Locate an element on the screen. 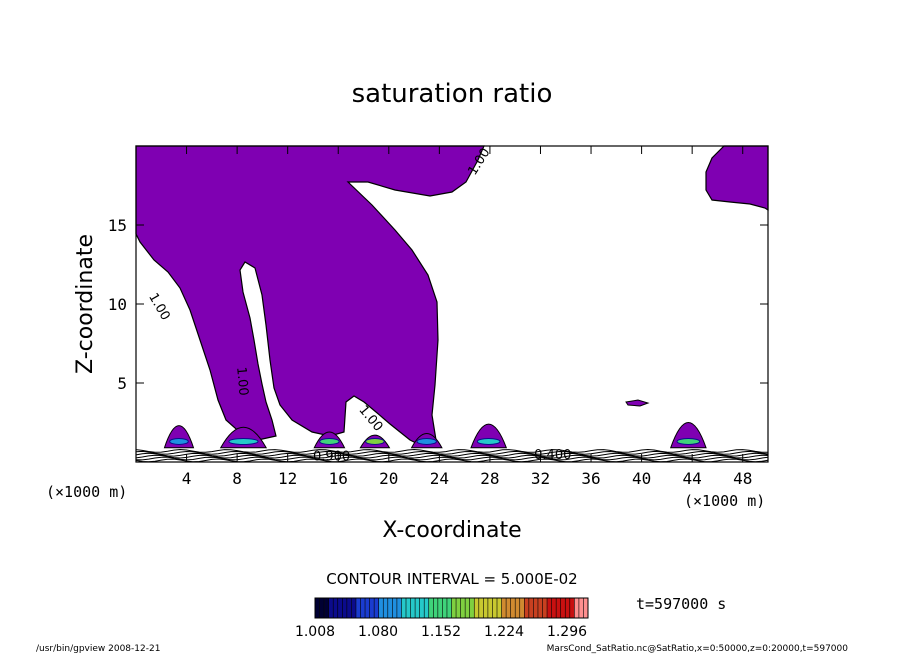 This screenshot has height=654, width=904. y-tick-label: 15 is located at coordinates (117, 225).